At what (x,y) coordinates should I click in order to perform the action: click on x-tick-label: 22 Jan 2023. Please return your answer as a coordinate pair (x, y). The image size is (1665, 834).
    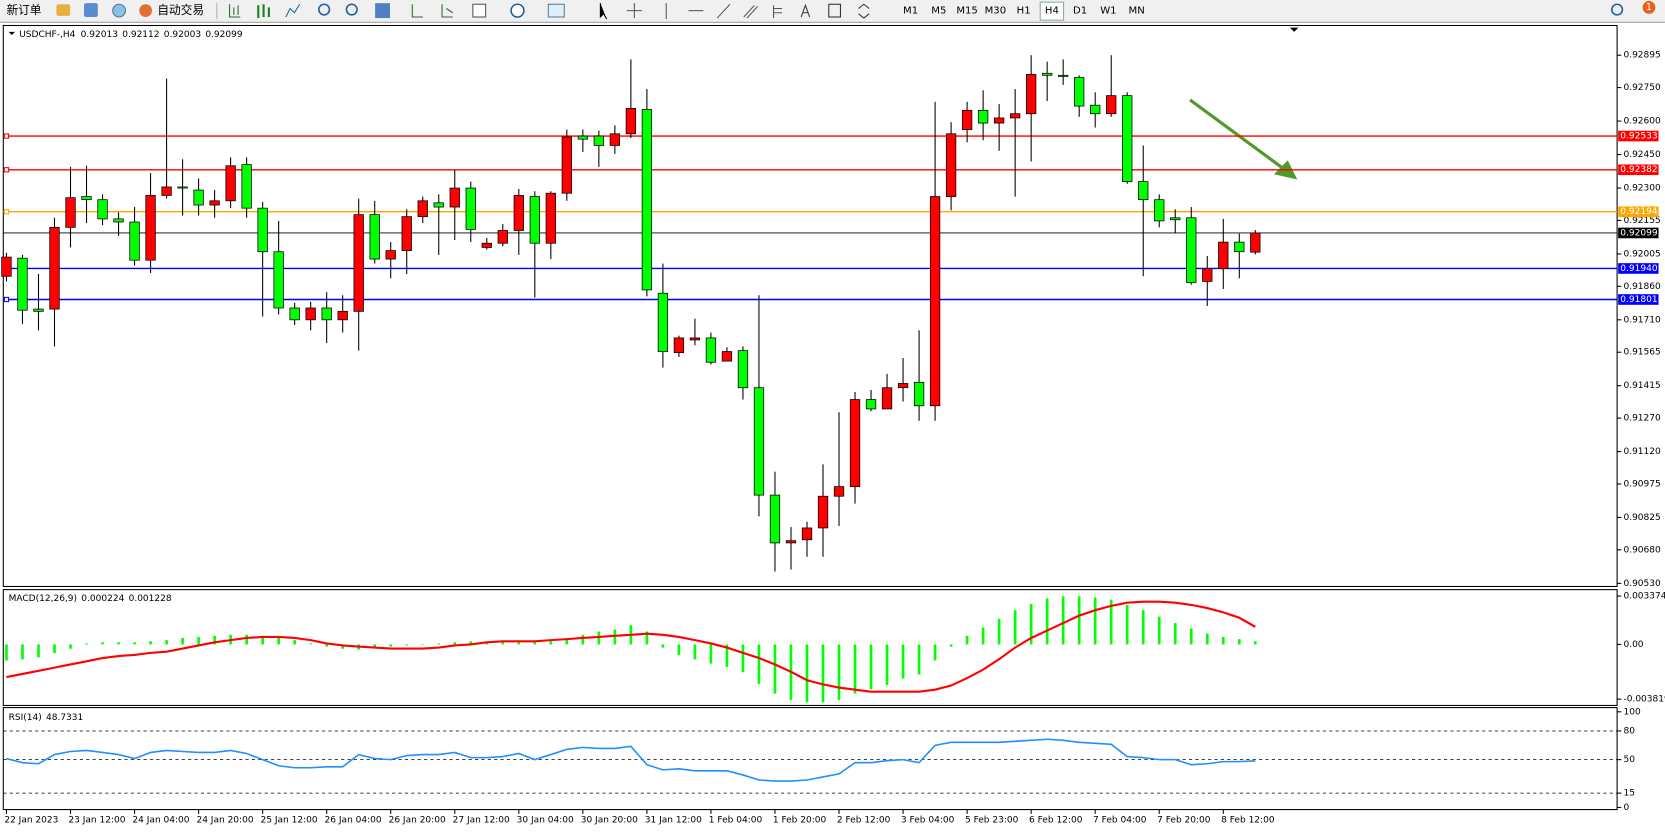
    Looking at the image, I should click on (31, 821).